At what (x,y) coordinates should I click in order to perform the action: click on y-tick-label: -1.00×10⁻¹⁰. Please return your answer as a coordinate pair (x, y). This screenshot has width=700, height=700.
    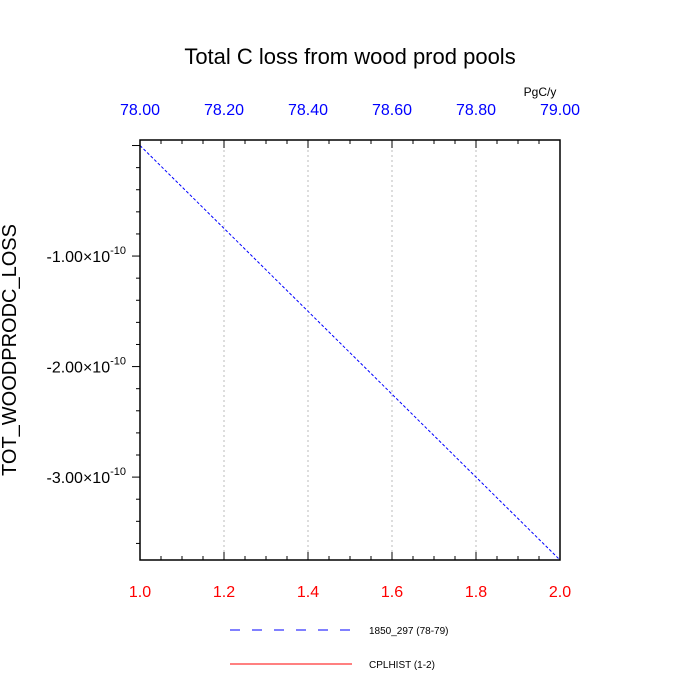
    Looking at the image, I should click on (86, 255).